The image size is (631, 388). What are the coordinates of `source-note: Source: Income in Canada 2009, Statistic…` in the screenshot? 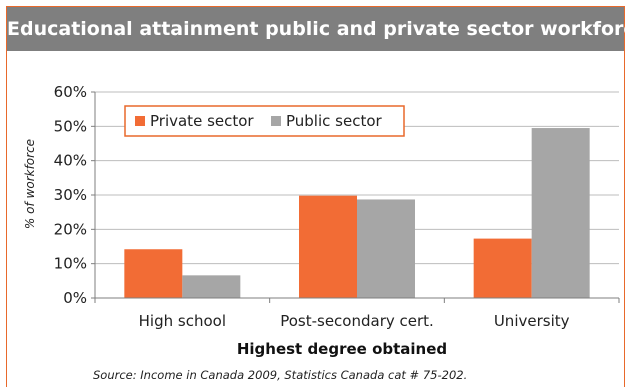 It's located at (280, 375).